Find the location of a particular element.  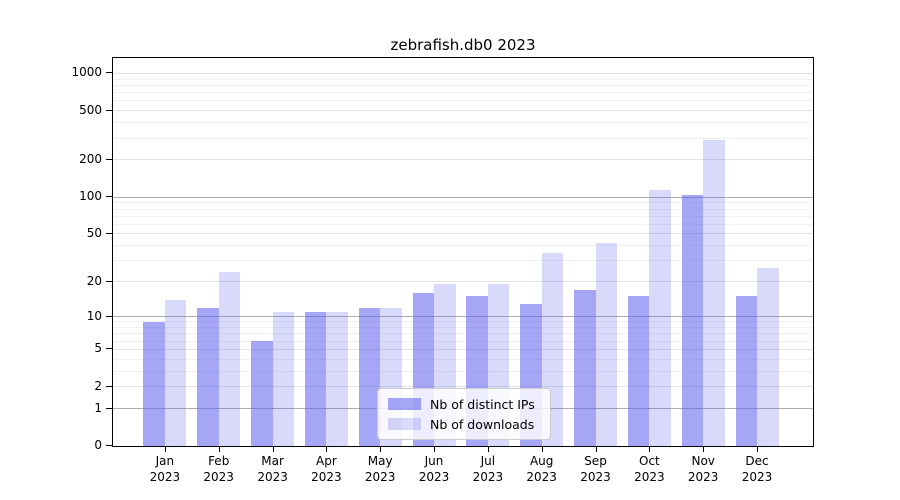

x-tick-jul is located at coordinates (488, 449).